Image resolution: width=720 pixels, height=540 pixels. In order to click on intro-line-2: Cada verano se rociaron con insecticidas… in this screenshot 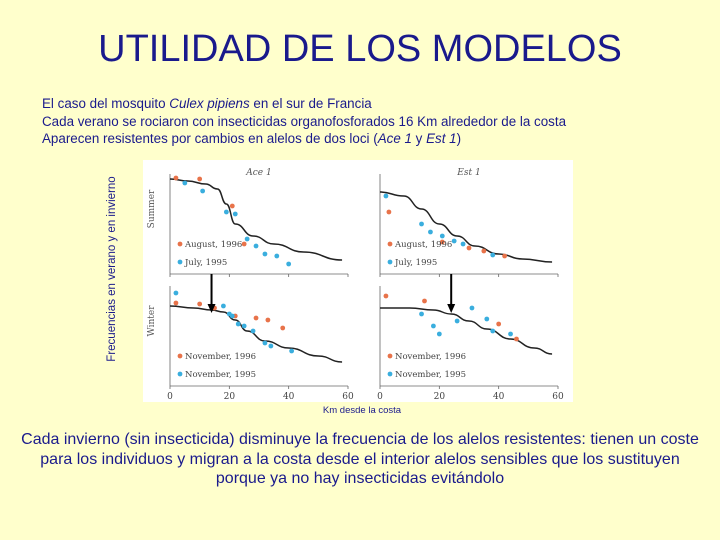, I will do `click(304, 121)`.